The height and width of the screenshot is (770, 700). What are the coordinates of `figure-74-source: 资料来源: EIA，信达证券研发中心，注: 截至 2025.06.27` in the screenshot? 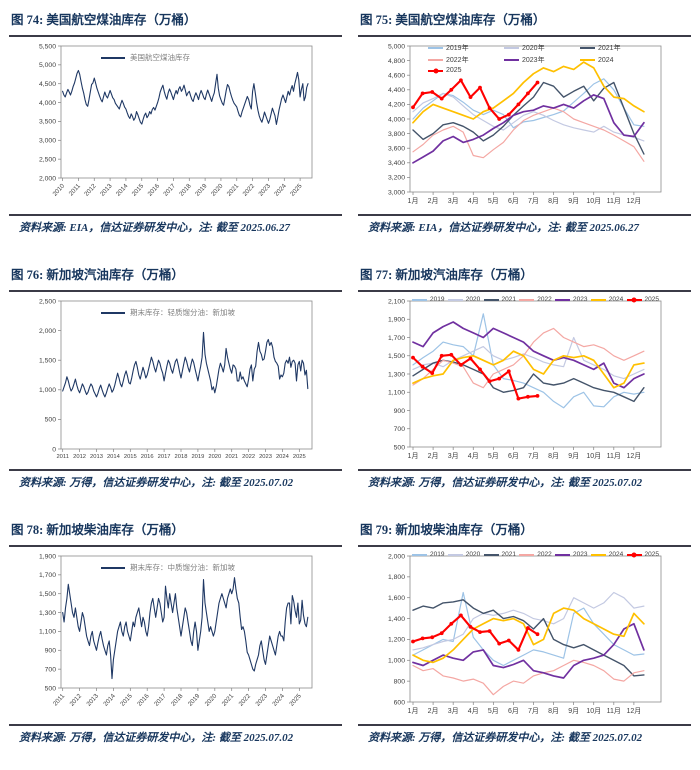 It's located at (155, 228).